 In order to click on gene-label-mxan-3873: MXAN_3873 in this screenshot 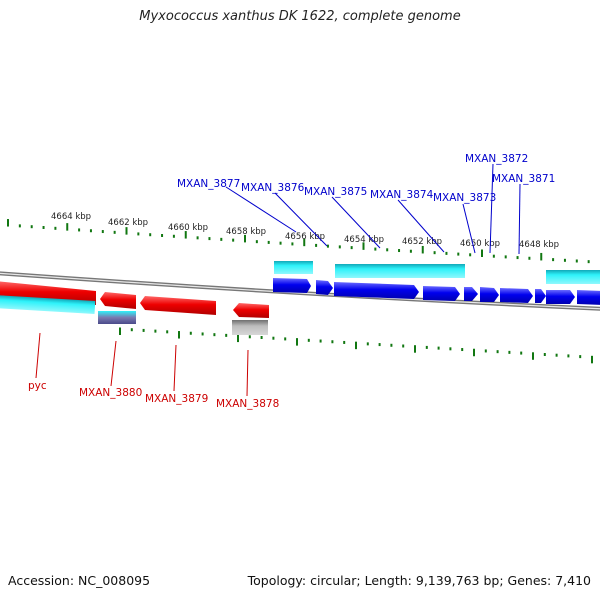, I will do `click(464, 198)`.